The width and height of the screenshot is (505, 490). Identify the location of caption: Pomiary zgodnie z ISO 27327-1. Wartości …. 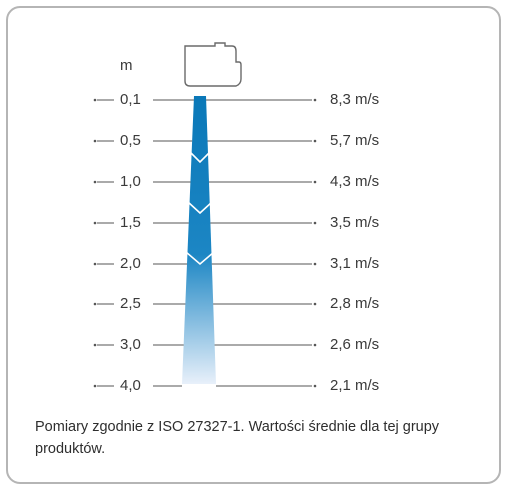
(255, 438).